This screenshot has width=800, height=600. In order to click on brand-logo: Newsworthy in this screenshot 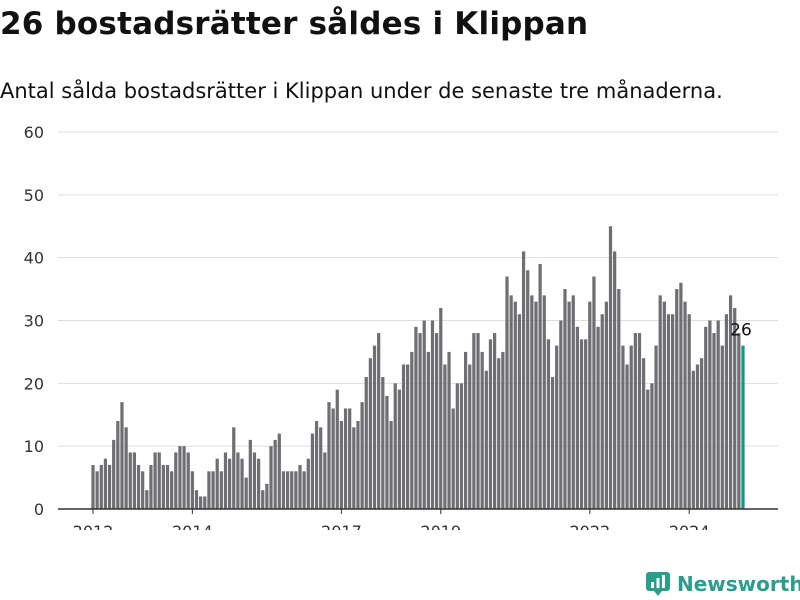, I will do `click(722, 584)`.